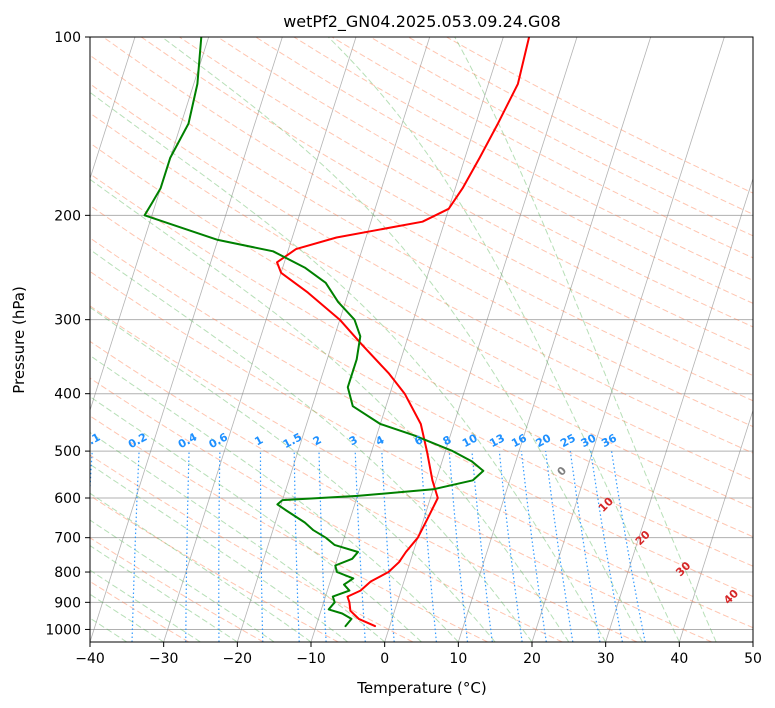 This screenshot has width=775, height=708. Describe the element at coordinates (164, 659) in the screenshot. I see `x-tick-label: −30` at that location.